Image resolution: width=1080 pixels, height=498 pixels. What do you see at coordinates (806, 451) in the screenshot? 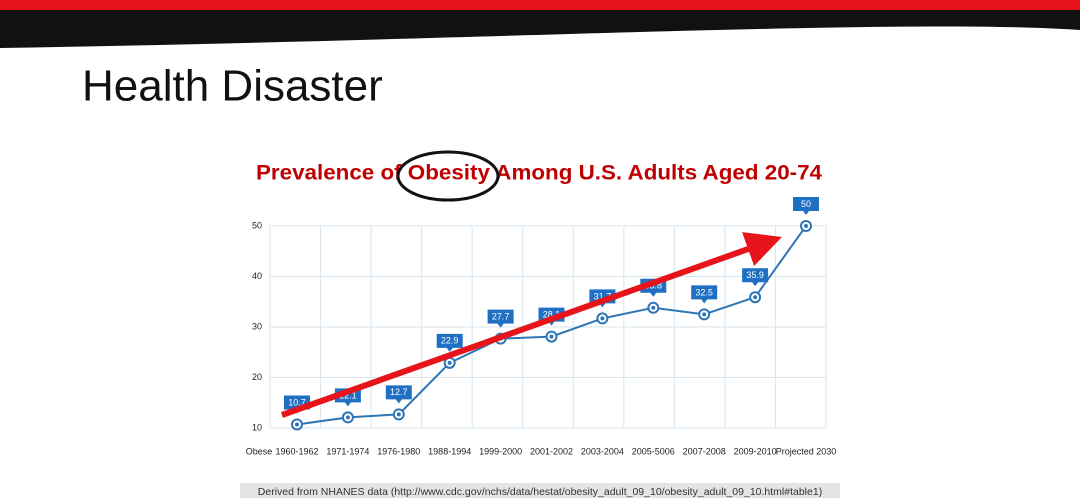
I see `x-tick-label: Projected 2030` at bounding box center [806, 451].